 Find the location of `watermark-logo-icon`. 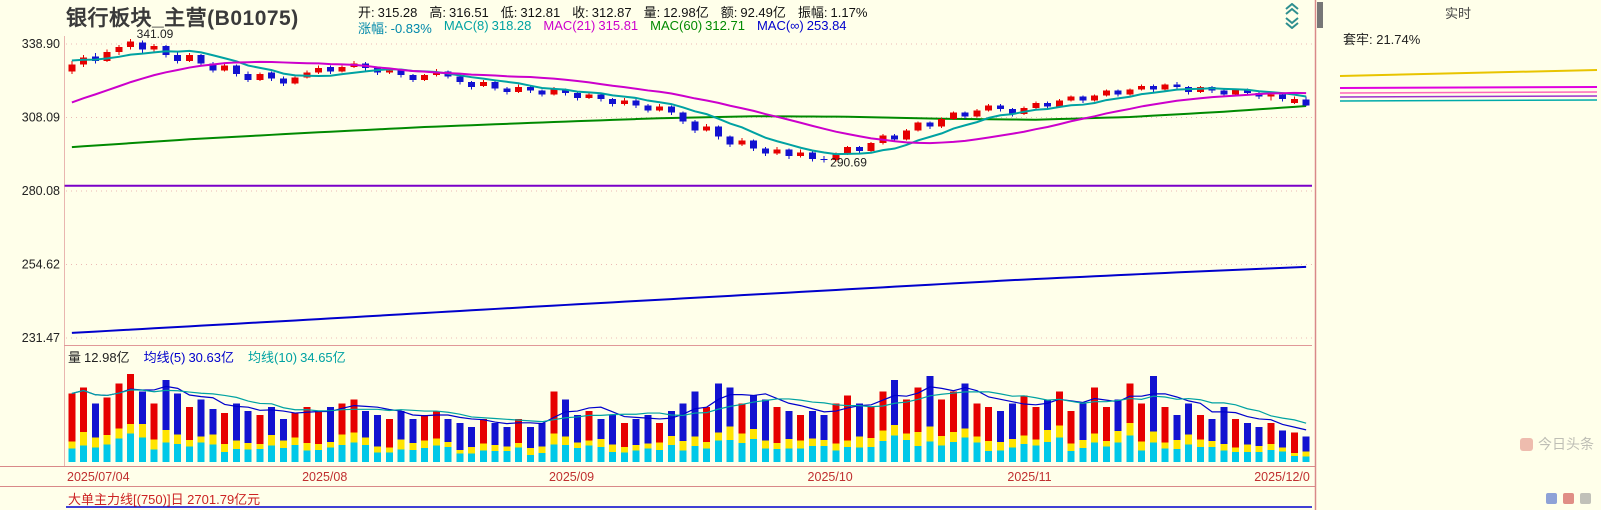

watermark-logo-icon is located at coordinates (1526, 444).